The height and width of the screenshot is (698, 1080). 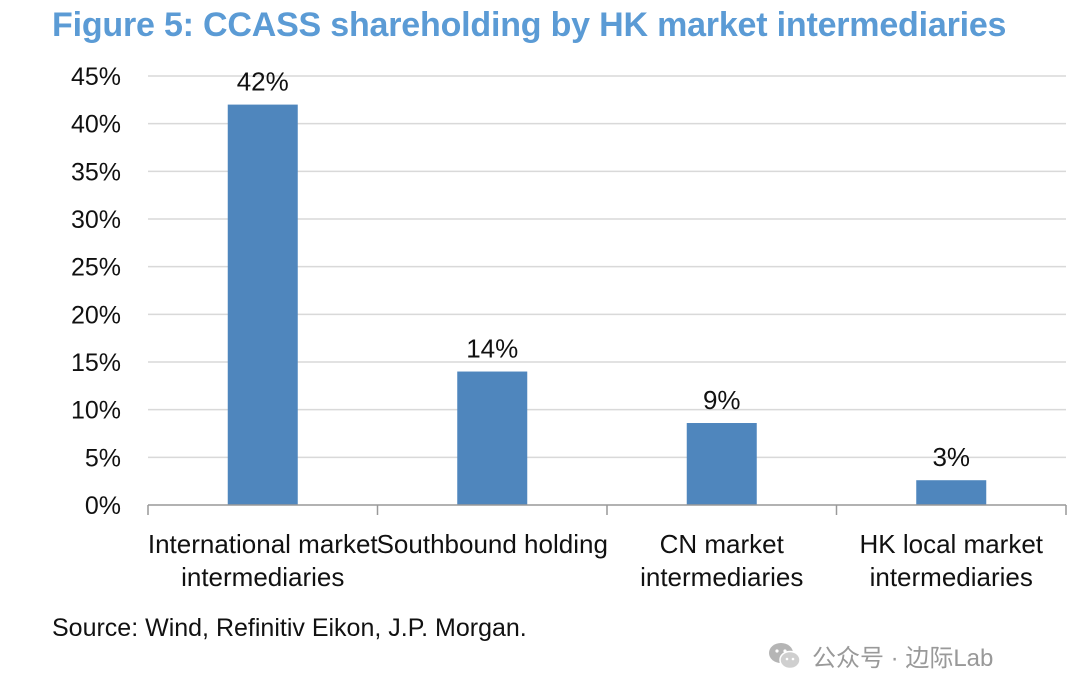 What do you see at coordinates (96, 363) in the screenshot?
I see `y-tick-label: 15%` at bounding box center [96, 363].